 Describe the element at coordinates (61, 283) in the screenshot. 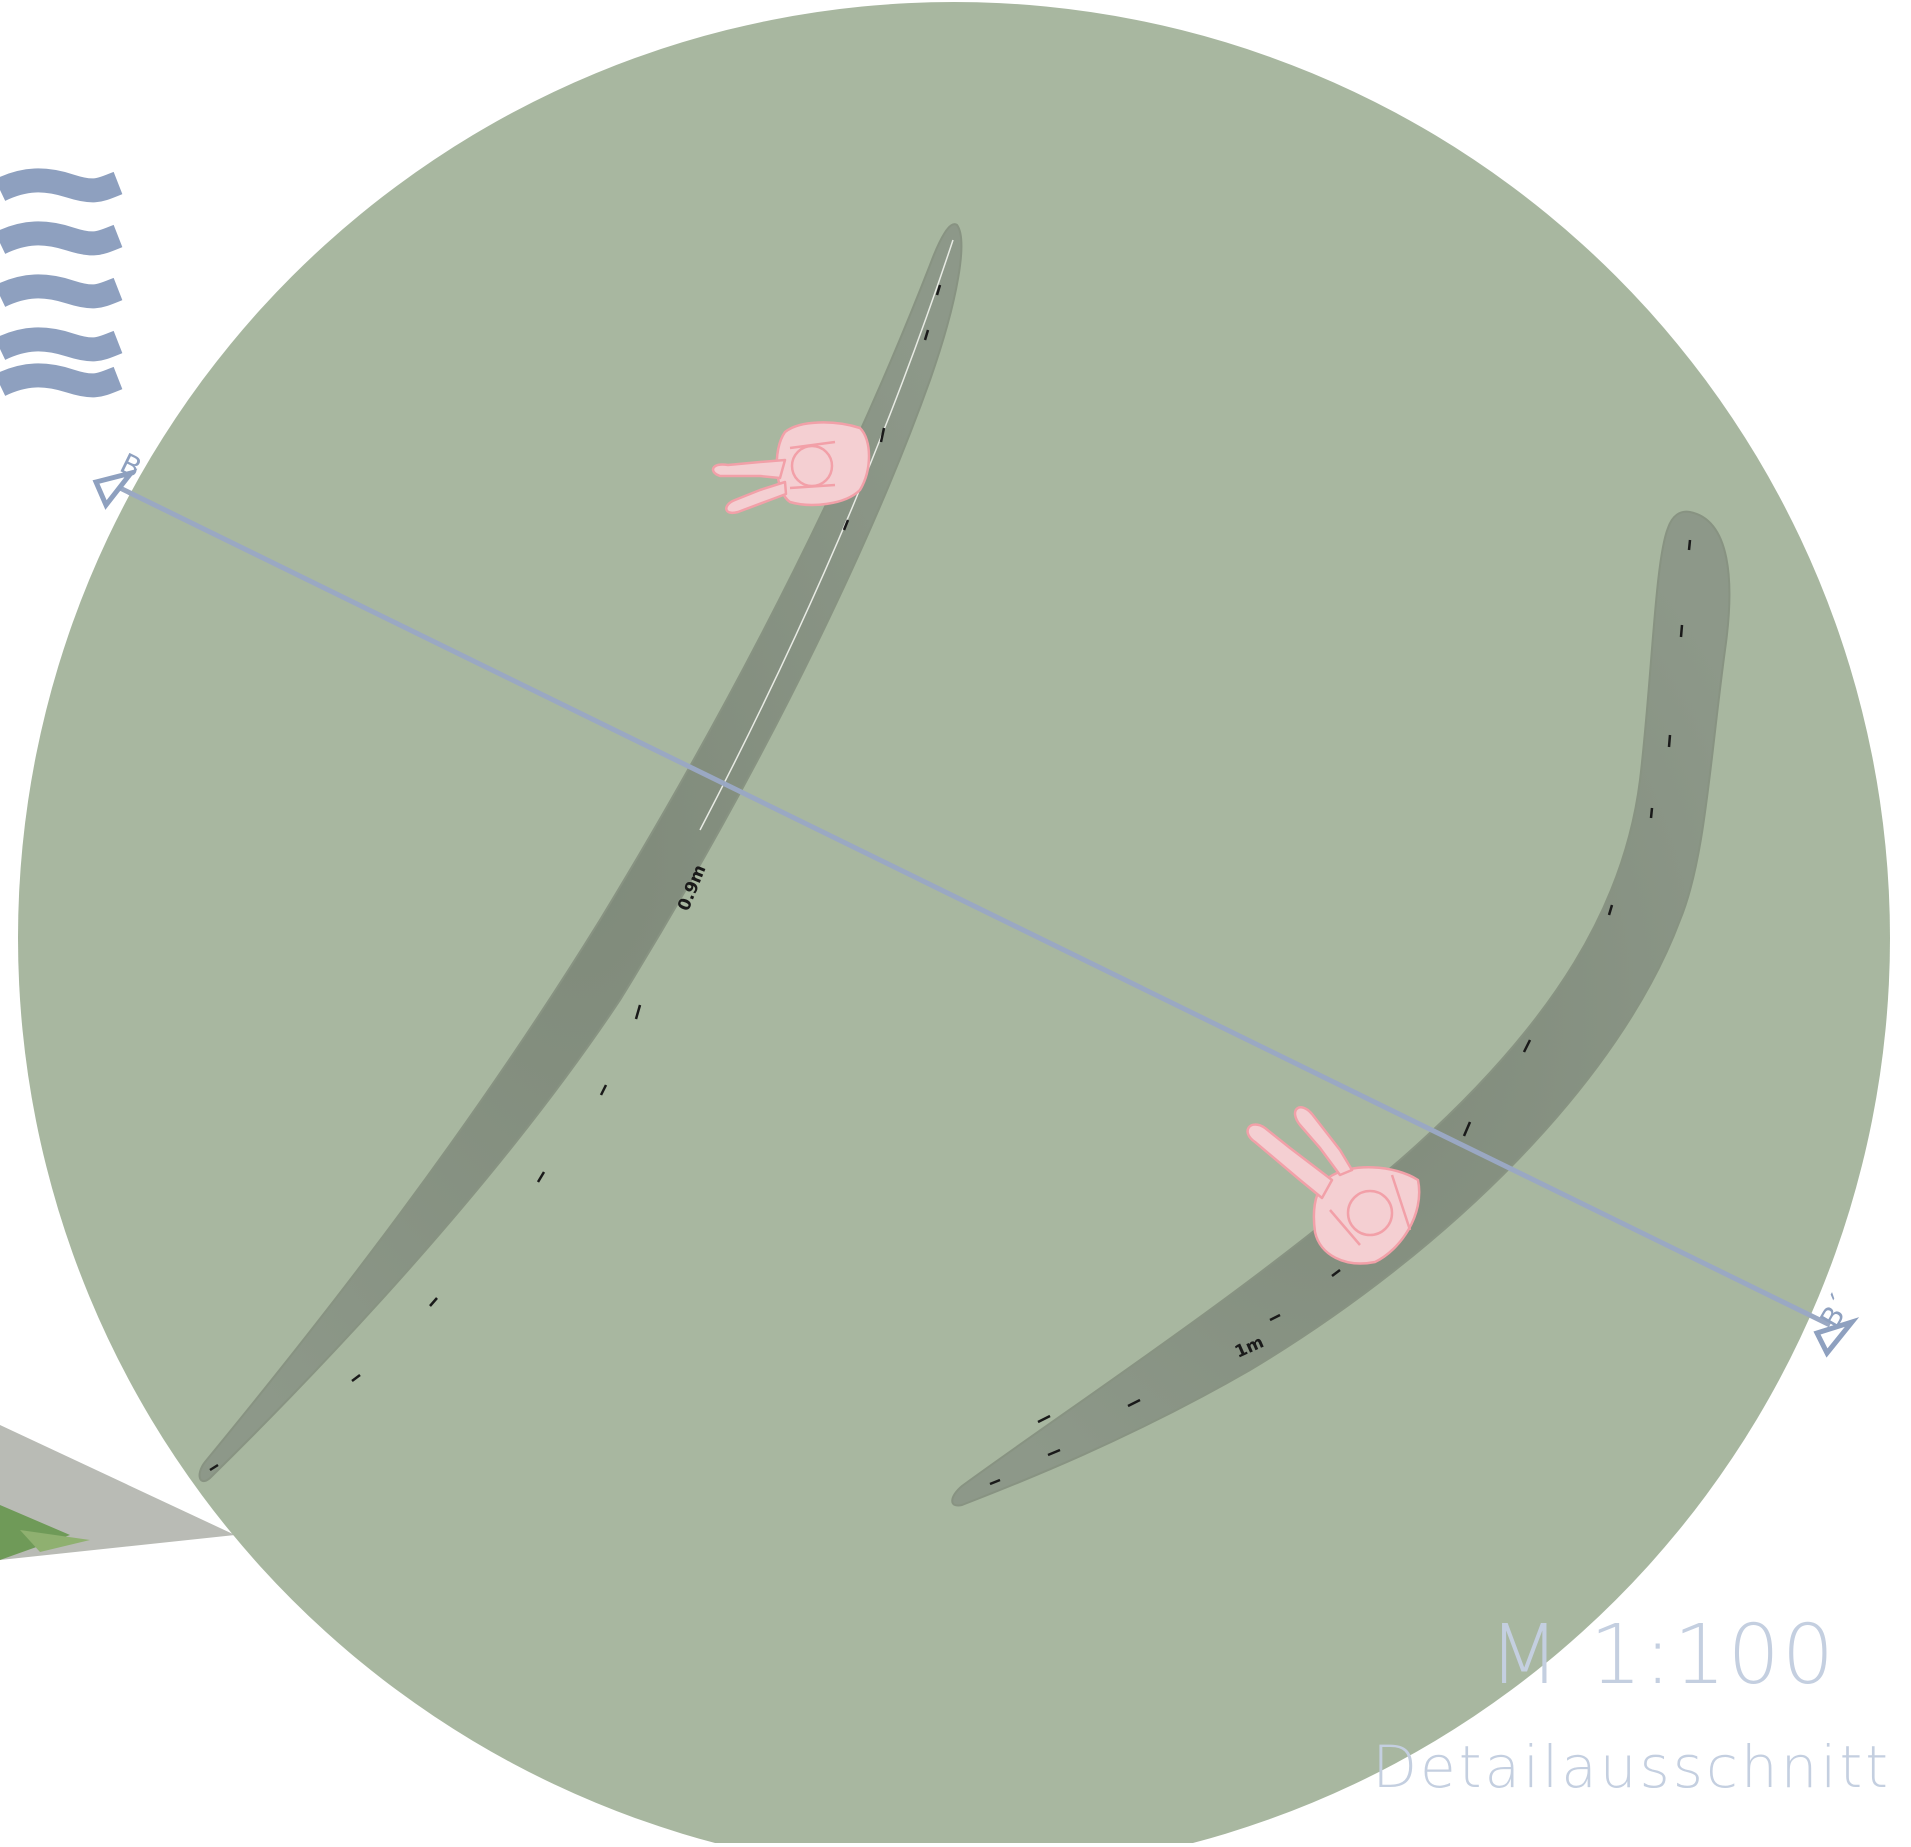

I see `water-waves-icon` at that location.